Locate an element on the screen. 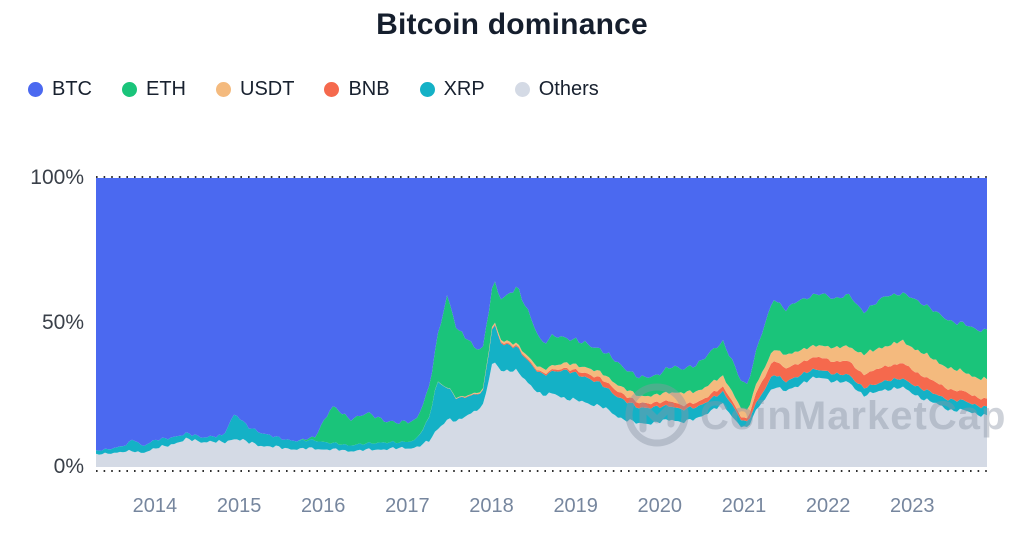 The image size is (1024, 546). legend-item-btc: BTC is located at coordinates (60, 89).